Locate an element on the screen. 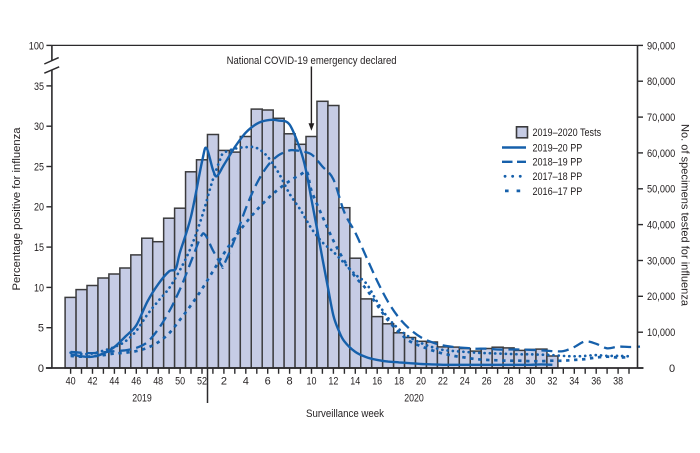 This screenshot has height=453, width=700. svg-text: 80,000 is located at coordinates (661, 82).